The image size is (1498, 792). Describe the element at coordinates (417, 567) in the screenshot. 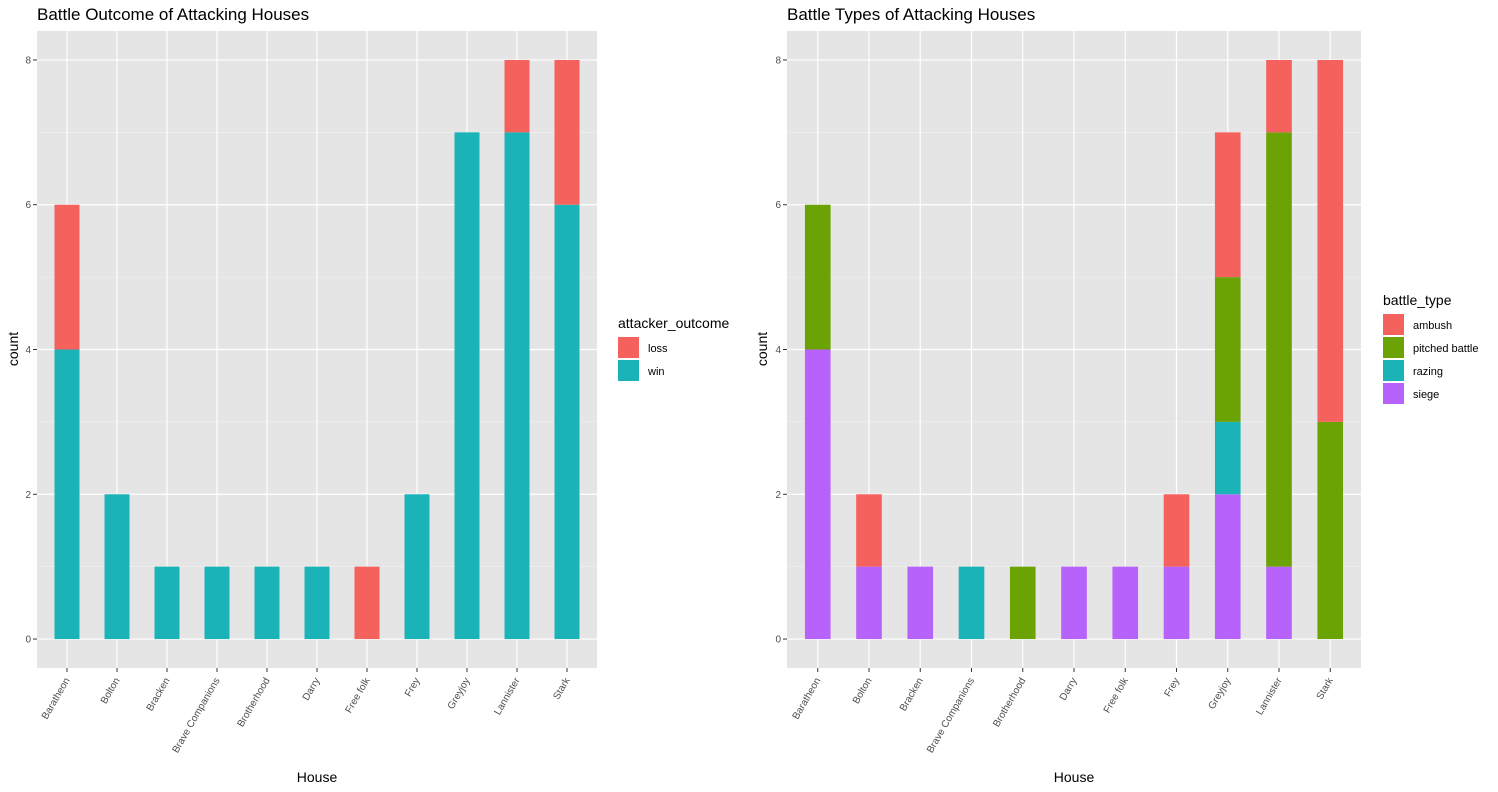

I see `bar-win-frey` at that location.